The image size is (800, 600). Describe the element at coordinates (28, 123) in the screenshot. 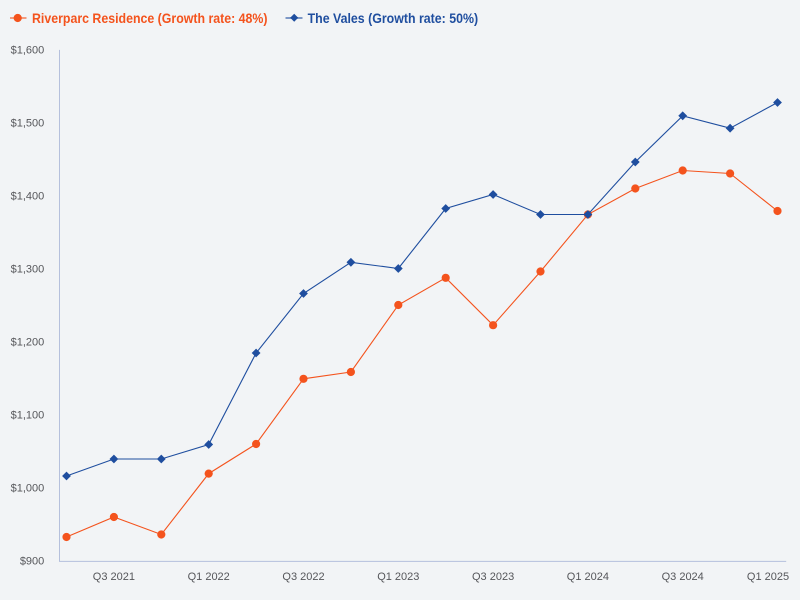

I see `svg-text: $1,500` at that location.